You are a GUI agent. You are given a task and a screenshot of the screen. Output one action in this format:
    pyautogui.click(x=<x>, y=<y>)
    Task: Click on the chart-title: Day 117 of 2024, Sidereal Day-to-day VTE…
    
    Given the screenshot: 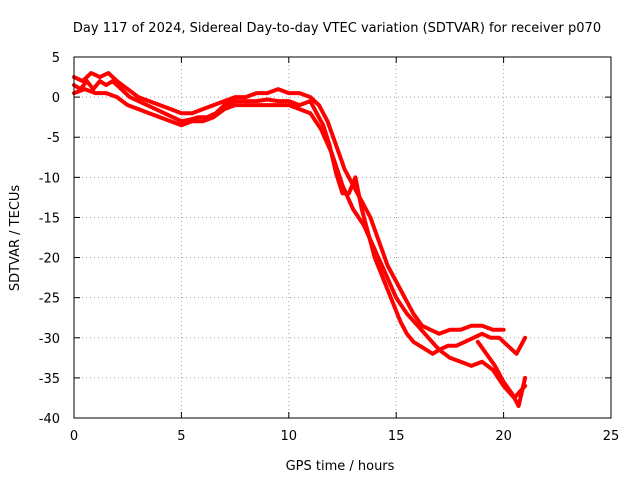 What is the action you would take?
    pyautogui.click(x=337, y=28)
    